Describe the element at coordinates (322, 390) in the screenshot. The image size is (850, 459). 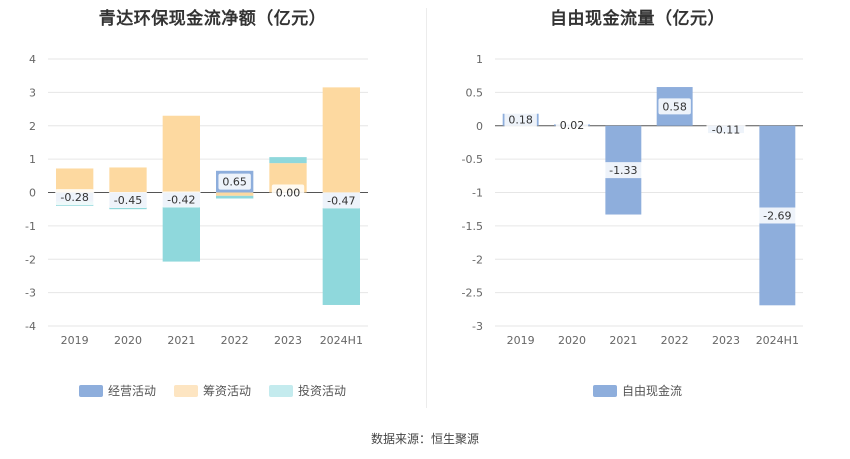
I see `legend-label: 投资活动` at that location.